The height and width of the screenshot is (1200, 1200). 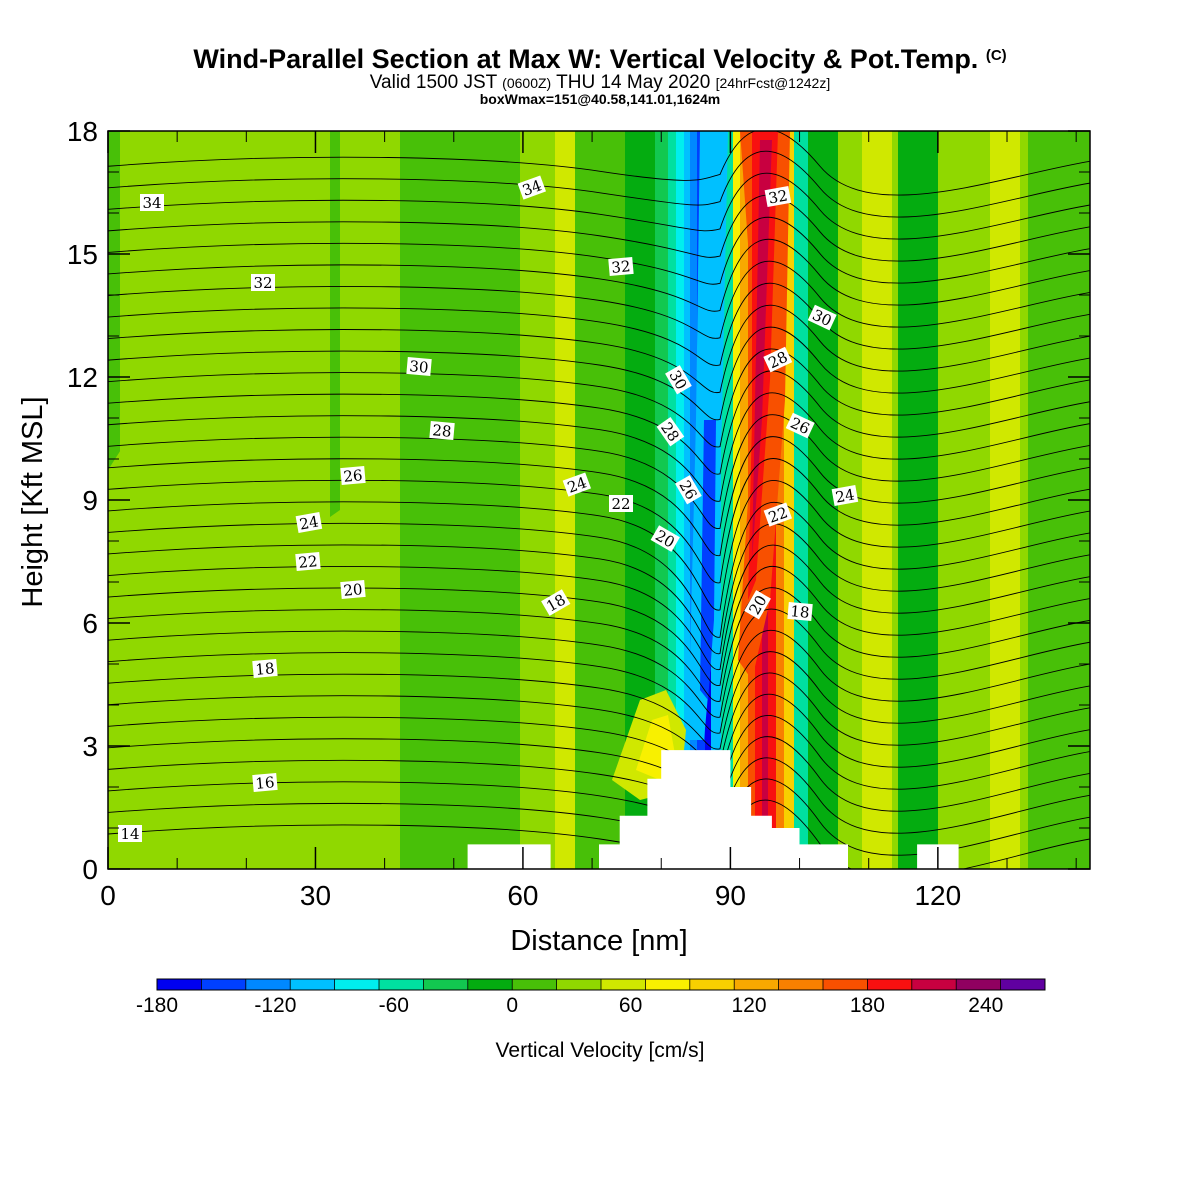 What do you see at coordinates (265, 668) in the screenshot?
I see `contour-label: 18` at bounding box center [265, 668].